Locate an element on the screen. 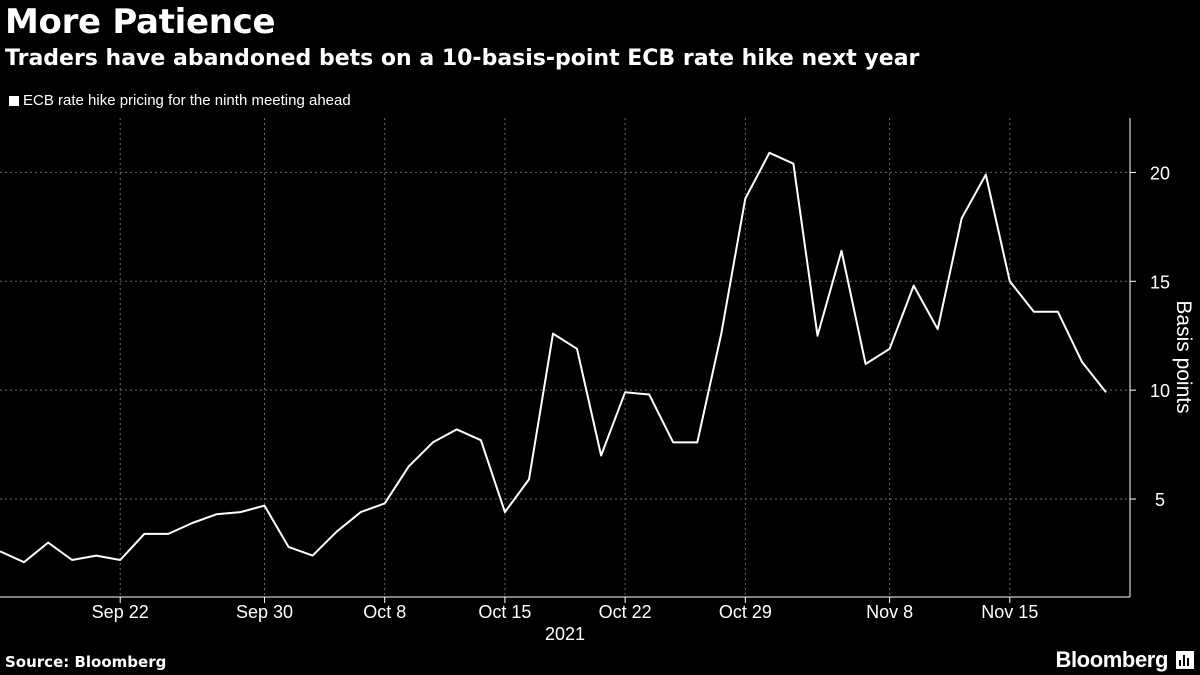 The image size is (1200, 675). y-tick-label: 20 is located at coordinates (1160, 173).